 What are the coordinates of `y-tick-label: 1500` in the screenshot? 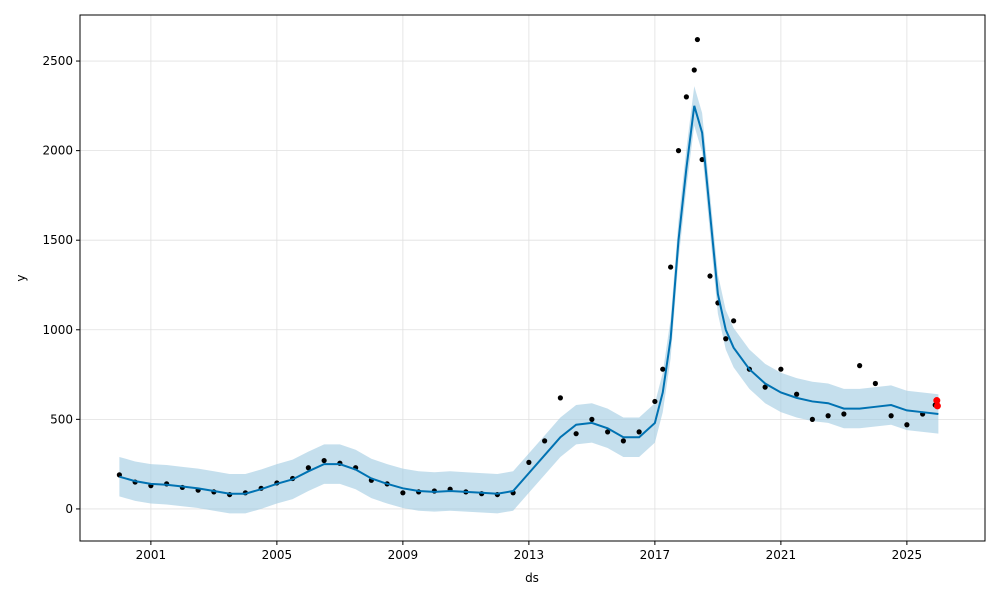 It's located at (57, 240).